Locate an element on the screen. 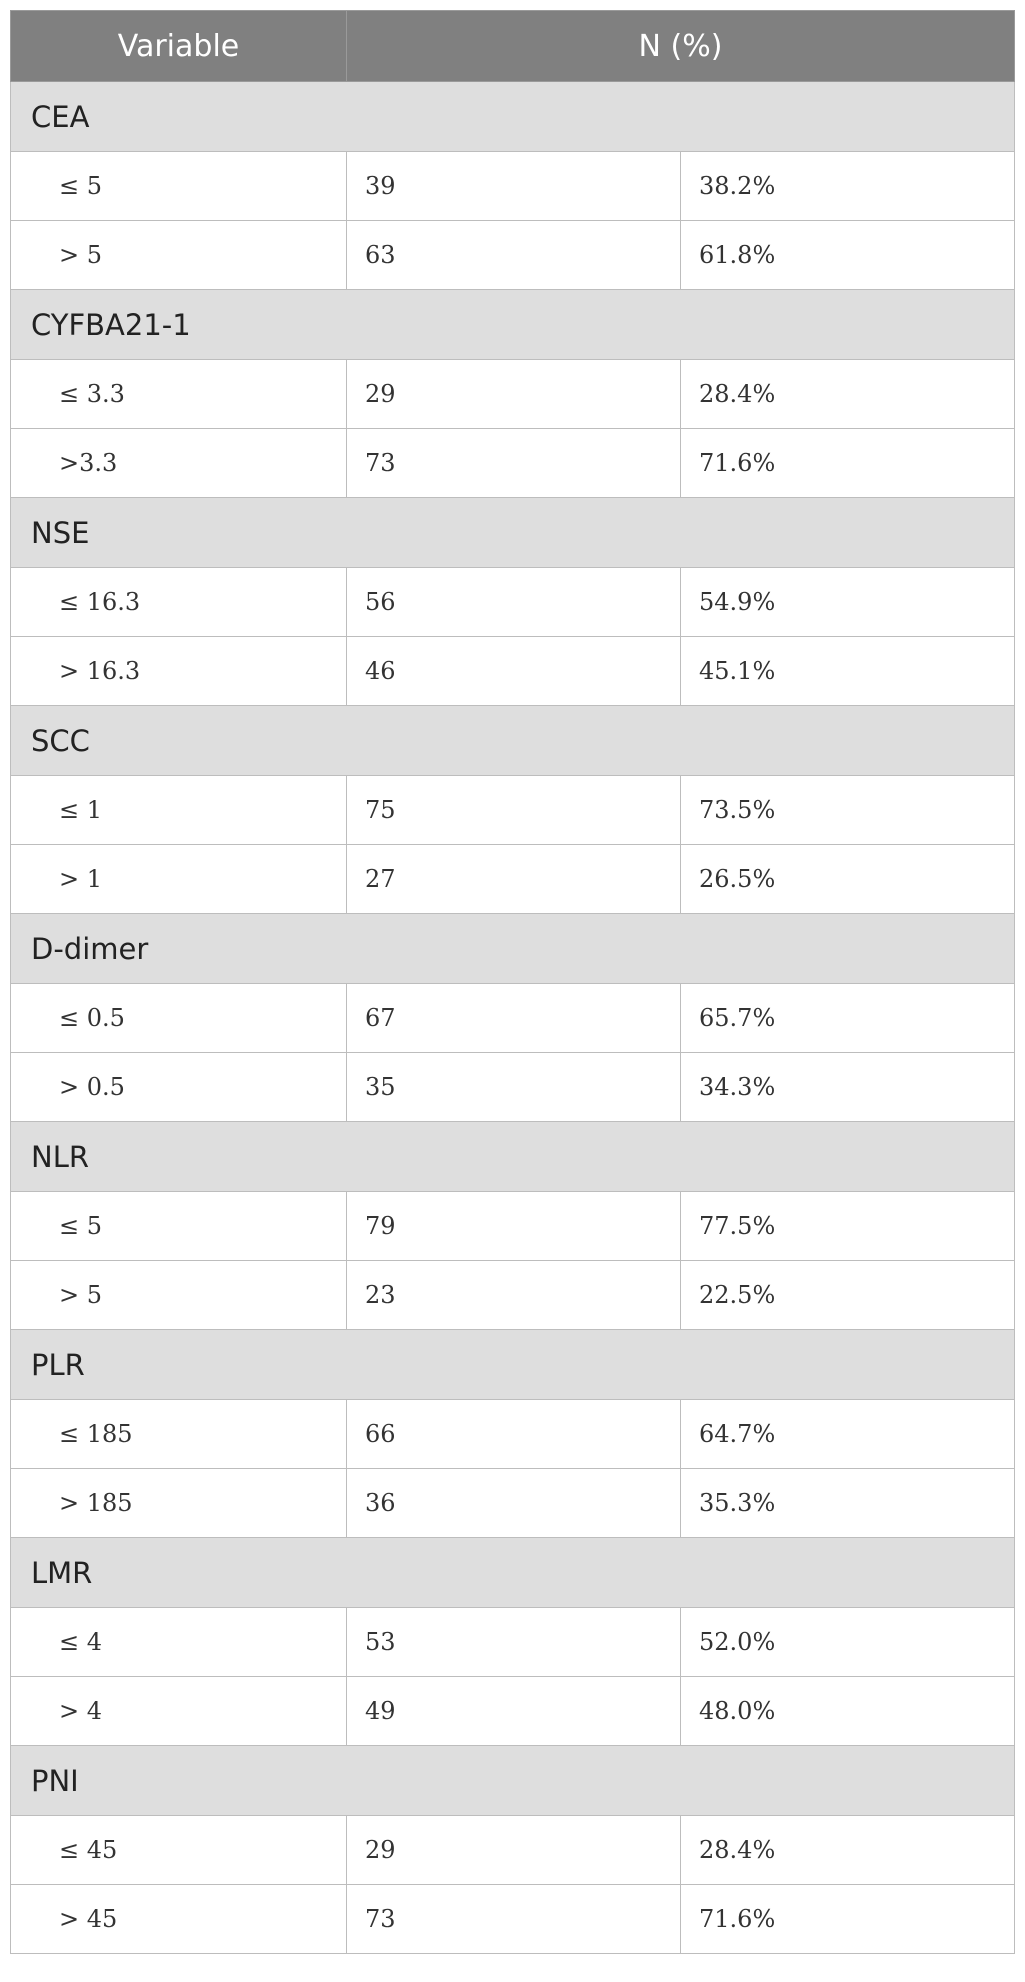 Image resolution: width=1025 pixels, height=1982 pixels. percent-cell: 34.3% is located at coordinates (847, 1087).